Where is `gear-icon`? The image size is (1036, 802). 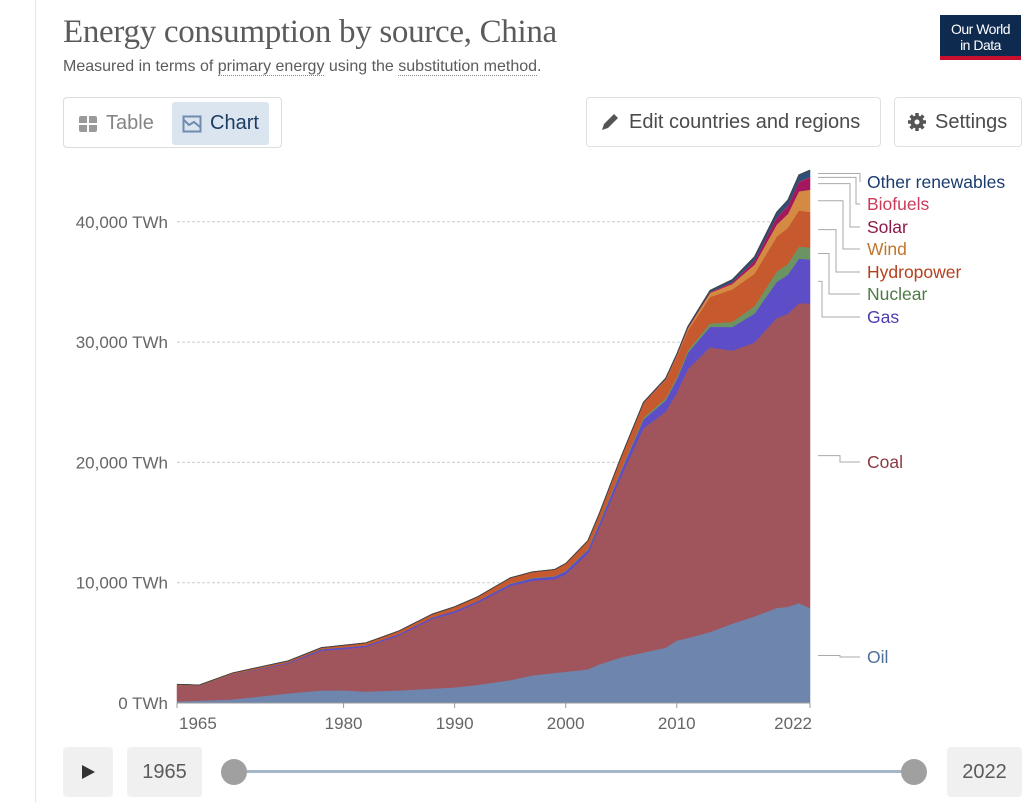
gear-icon is located at coordinates (917, 122).